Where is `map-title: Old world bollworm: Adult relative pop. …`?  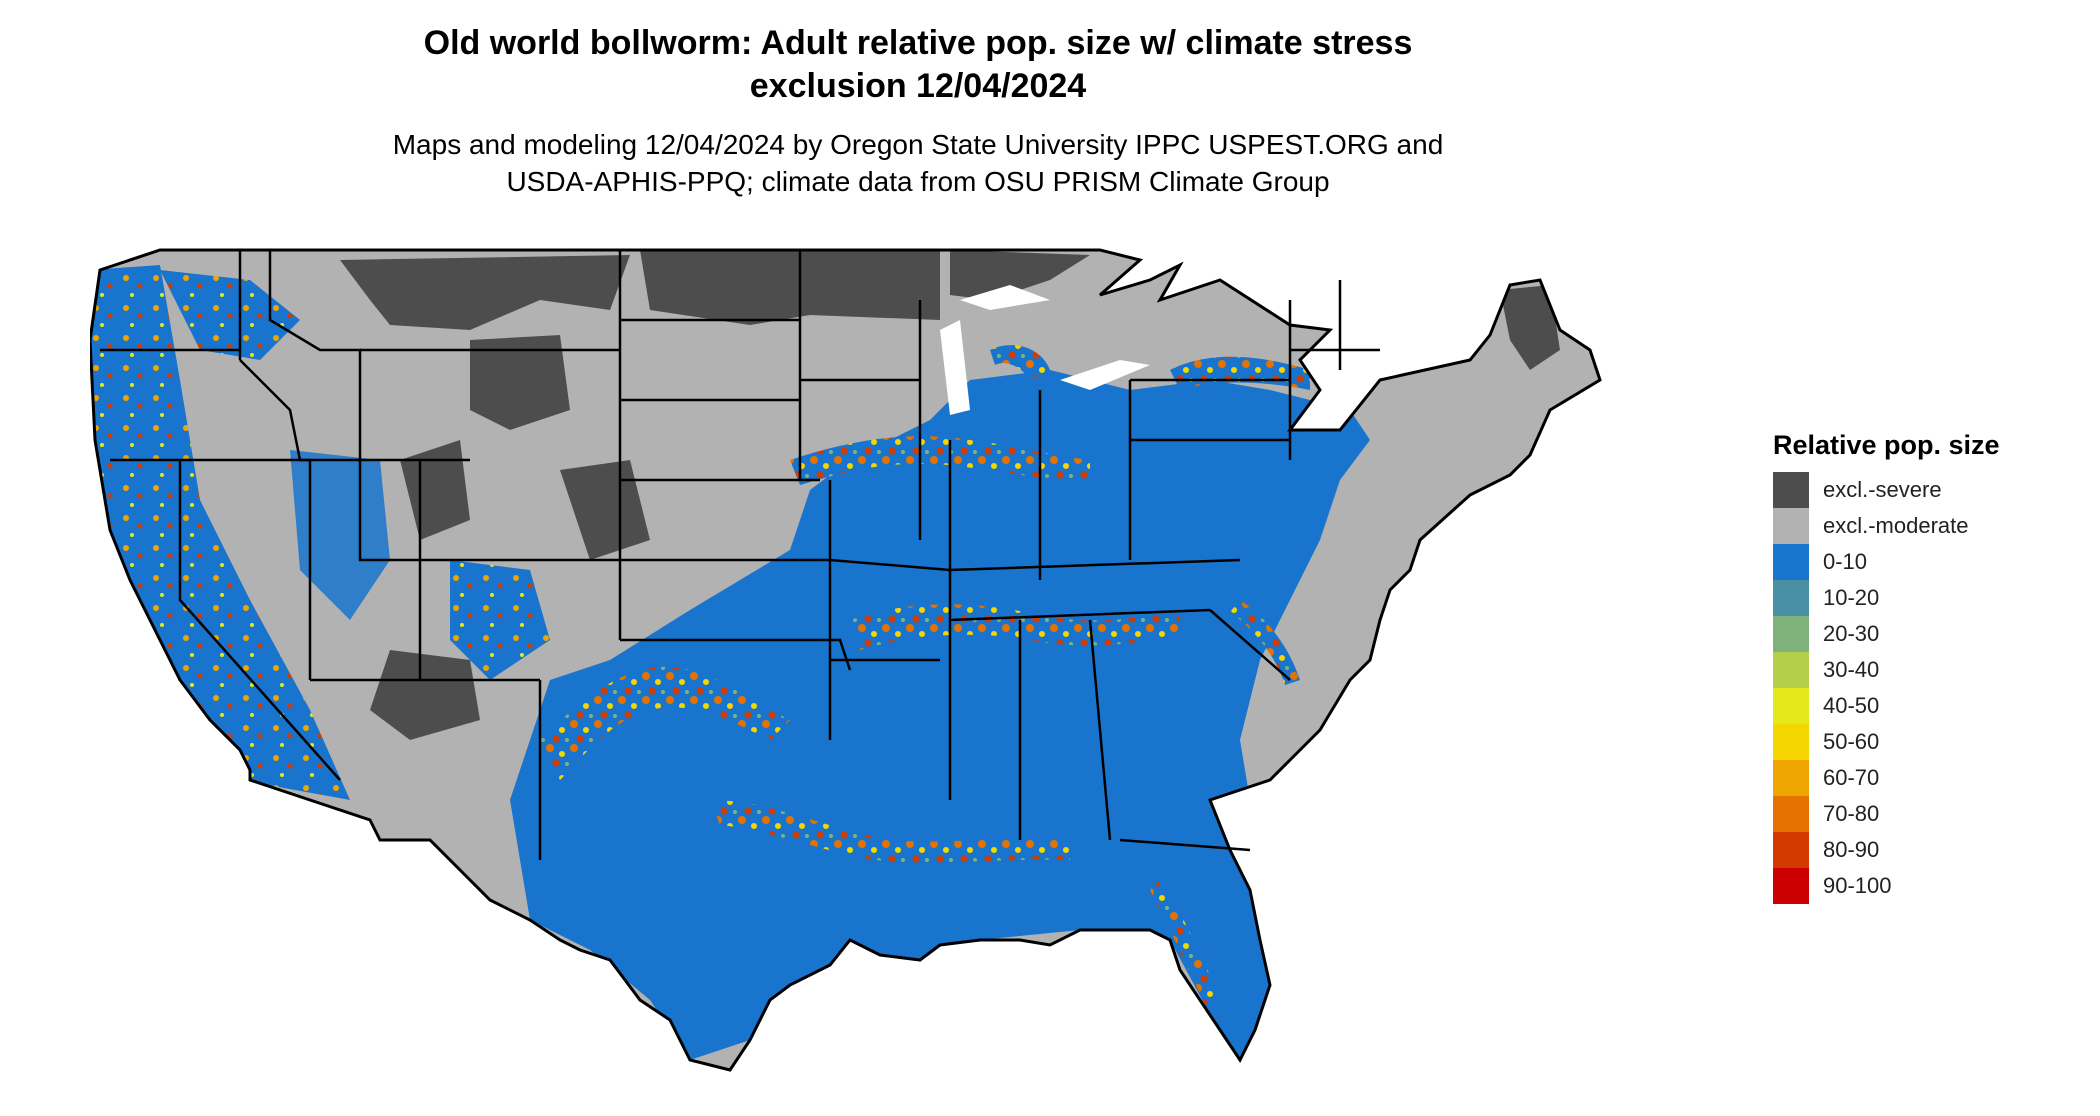 map-title: Old world bollworm: Adult relative pop. … is located at coordinates (918, 65).